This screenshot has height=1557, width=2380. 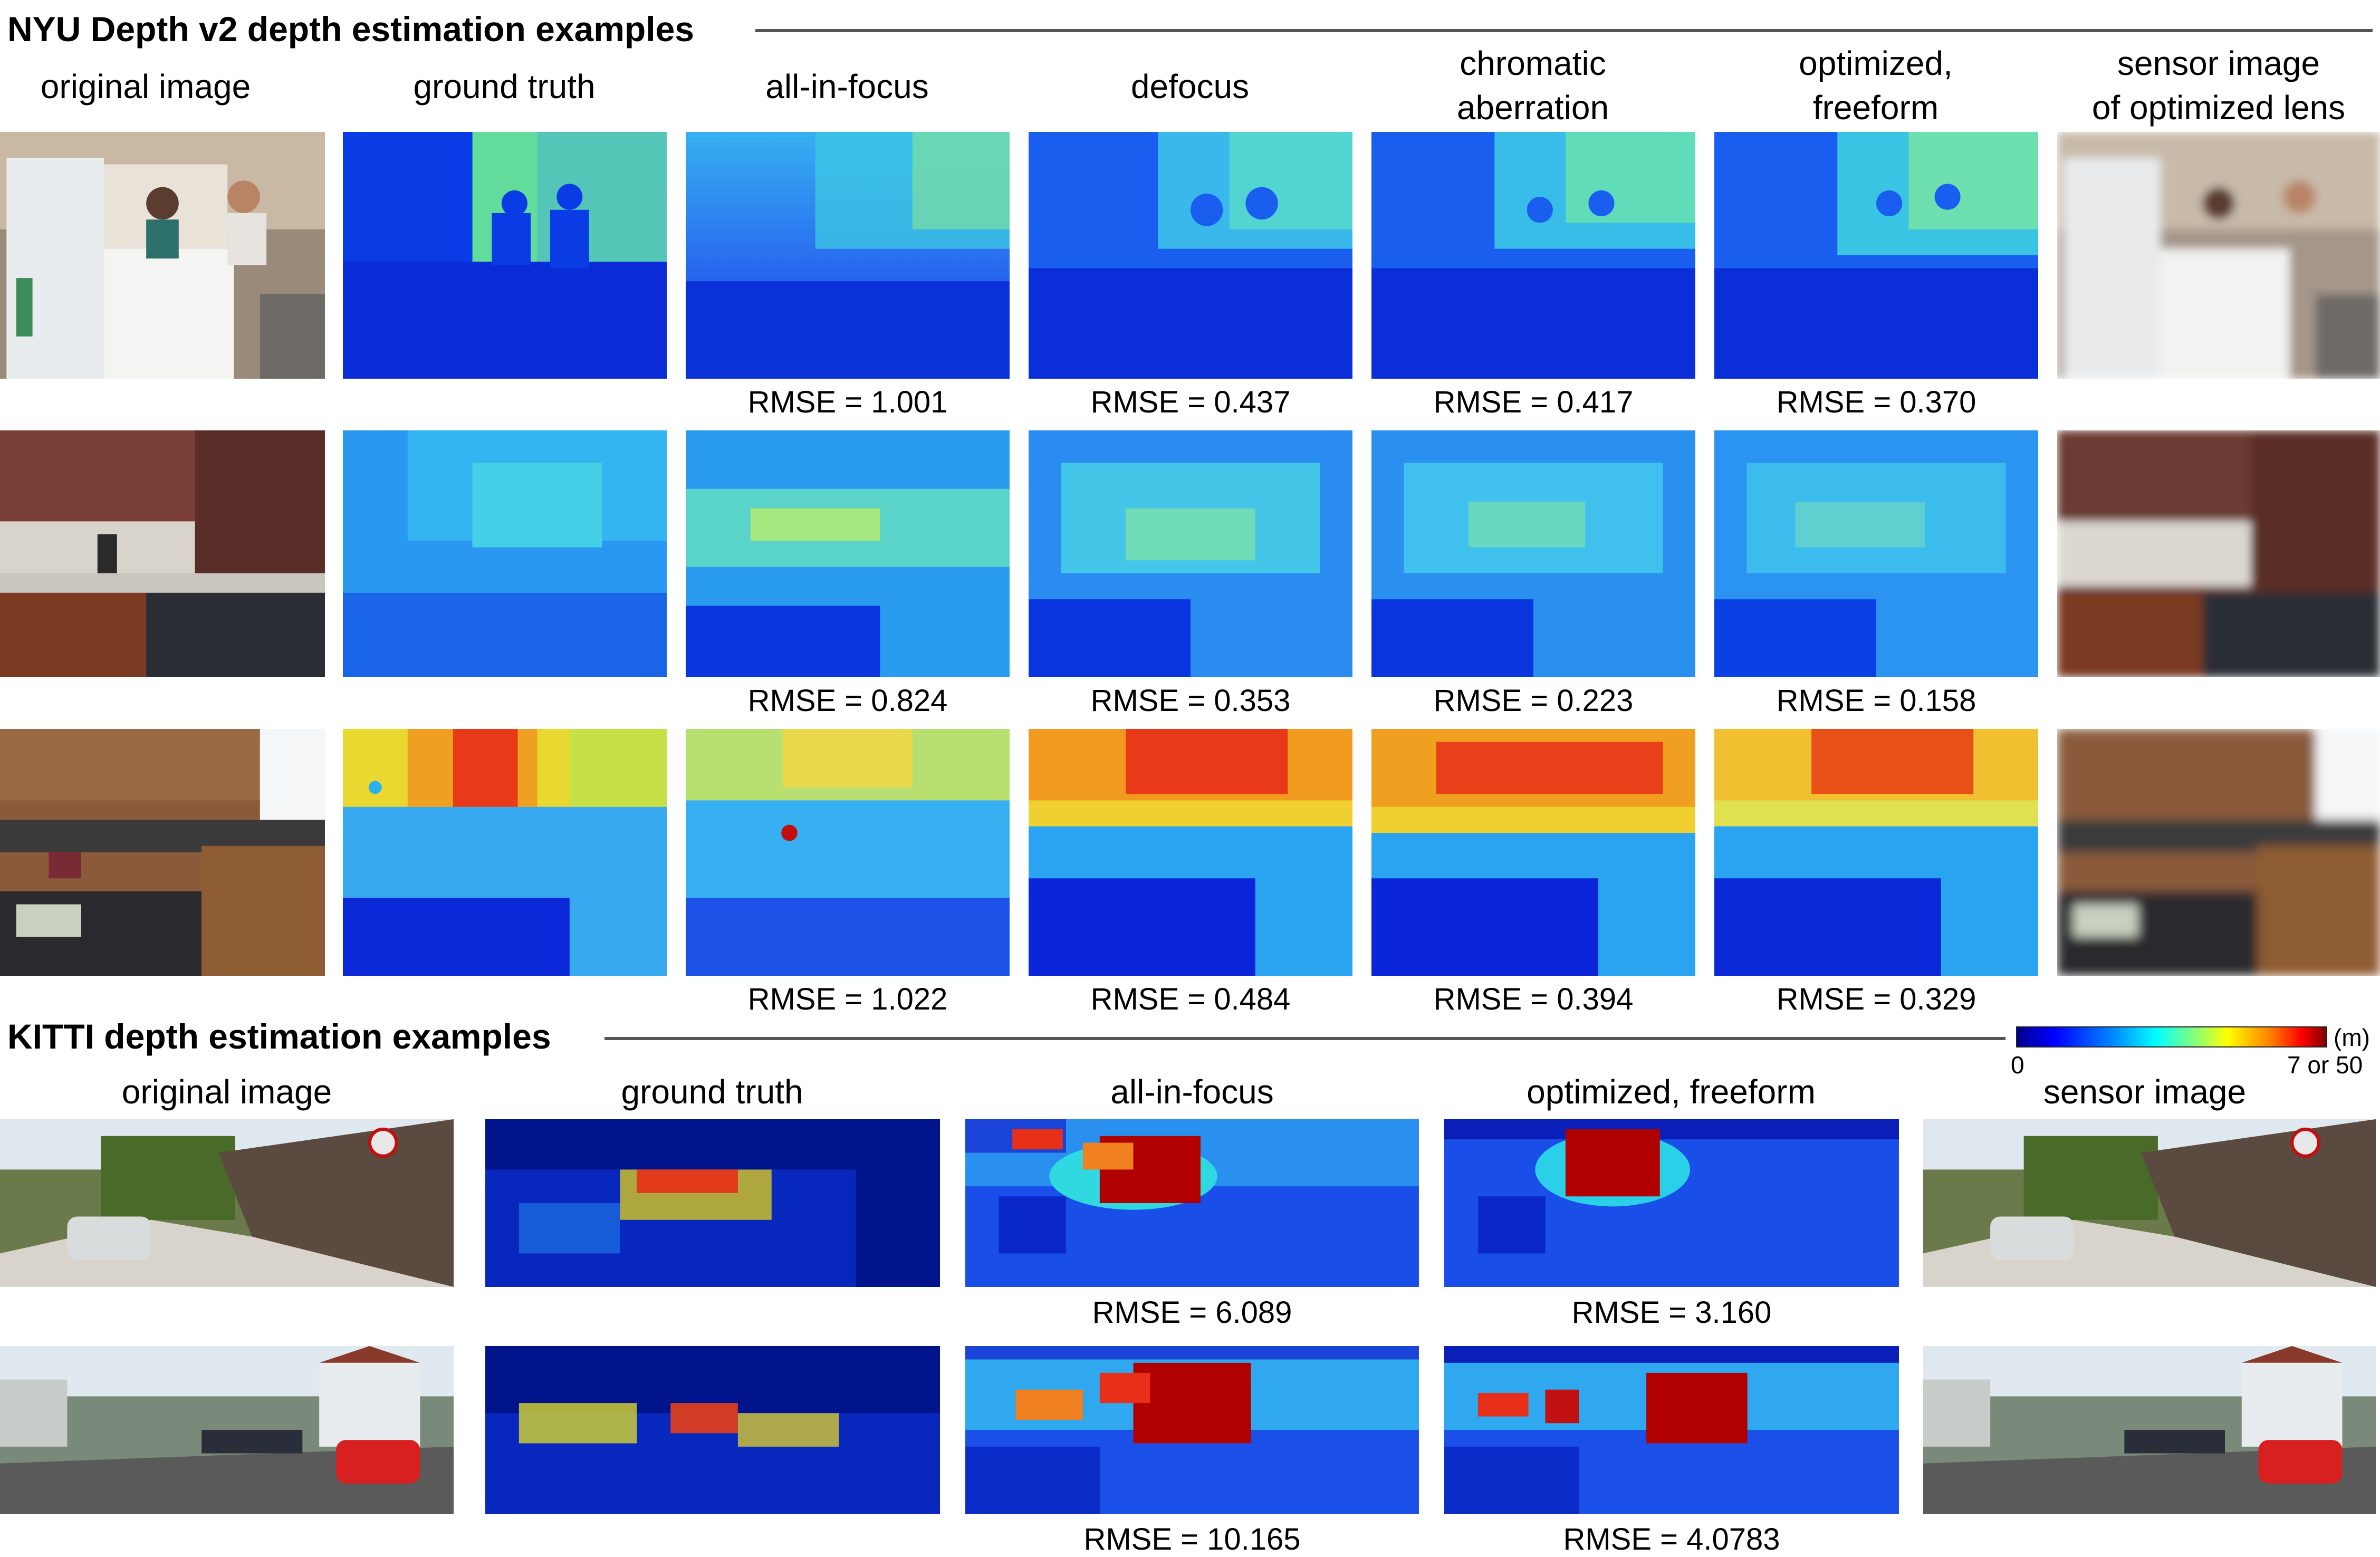 What do you see at coordinates (2218, 553) in the screenshot?
I see `nyu-row2-sensor` at bounding box center [2218, 553].